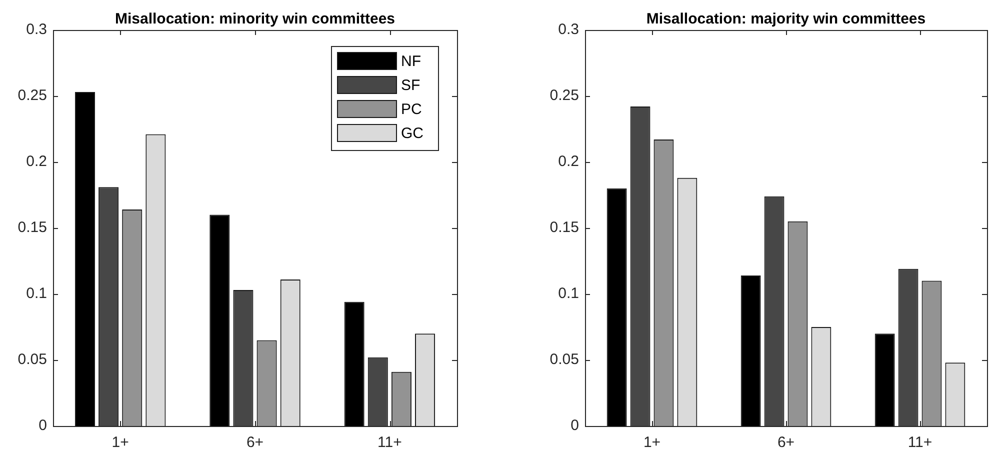 This screenshot has height=470, width=992. I want to click on chart-title: Misallocation: minority win committees, so click(255, 19).